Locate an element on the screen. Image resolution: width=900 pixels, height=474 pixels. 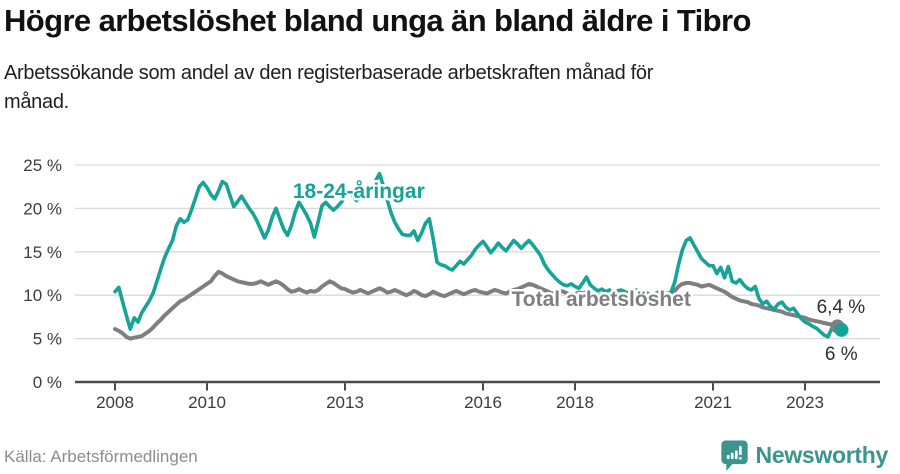
newsworthy-logo: Newsworthy is located at coordinates (804, 455).